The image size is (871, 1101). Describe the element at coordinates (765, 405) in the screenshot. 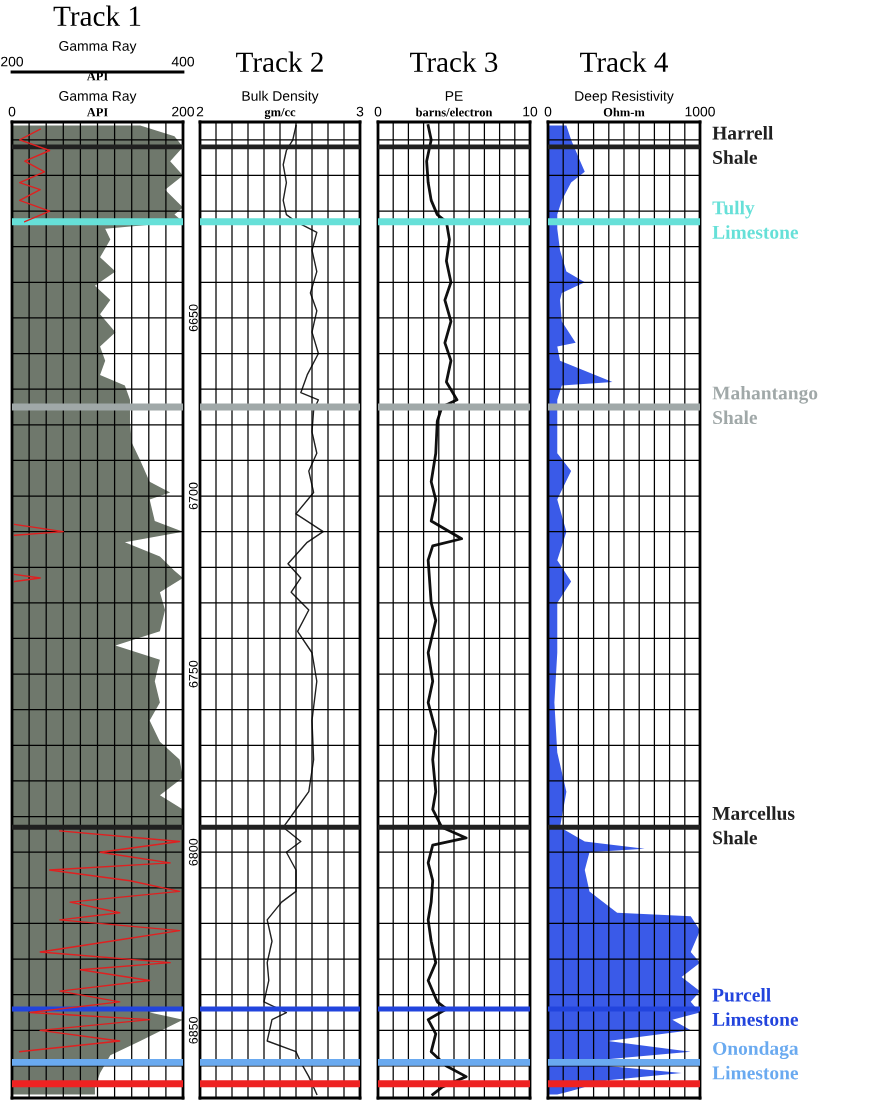

I see `ref-line-label: Mahantango Shale` at that location.